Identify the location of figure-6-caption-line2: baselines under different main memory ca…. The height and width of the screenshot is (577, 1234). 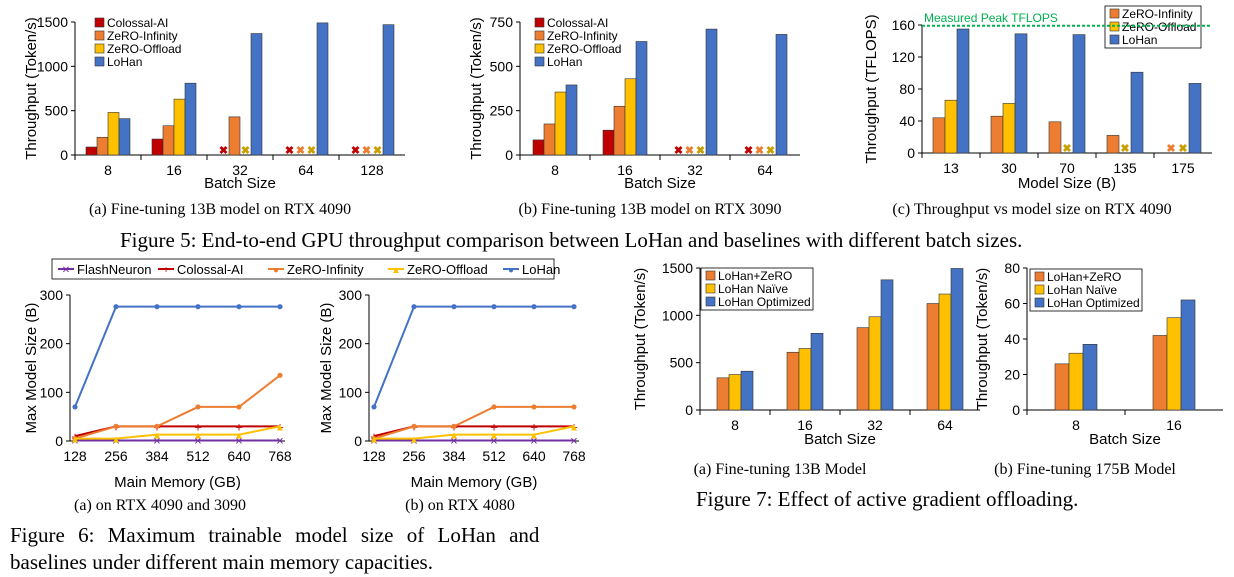
(221, 562).